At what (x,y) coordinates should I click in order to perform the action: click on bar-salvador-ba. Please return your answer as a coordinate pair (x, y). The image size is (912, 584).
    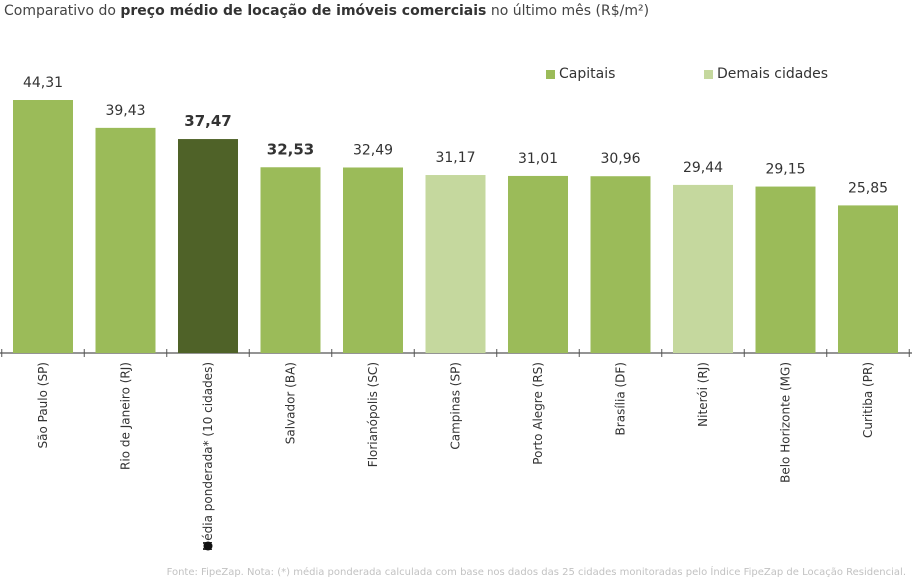
    Looking at the image, I should click on (290, 260).